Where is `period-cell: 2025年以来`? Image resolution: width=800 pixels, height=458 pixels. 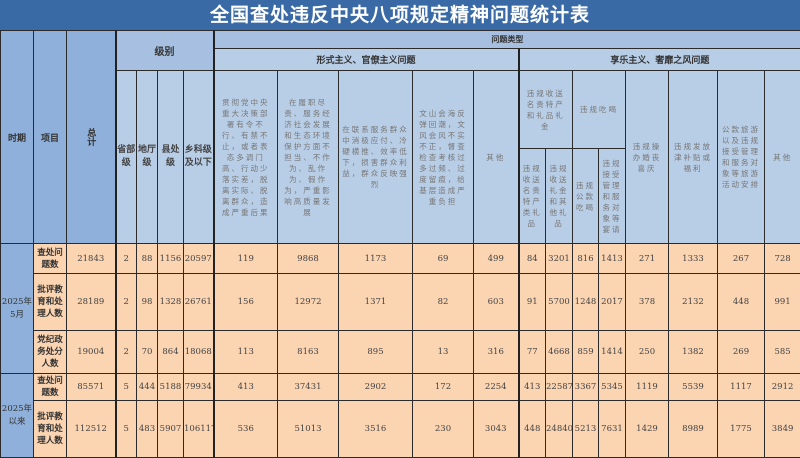 period-cell: 2025年以来 is located at coordinates (17, 416).